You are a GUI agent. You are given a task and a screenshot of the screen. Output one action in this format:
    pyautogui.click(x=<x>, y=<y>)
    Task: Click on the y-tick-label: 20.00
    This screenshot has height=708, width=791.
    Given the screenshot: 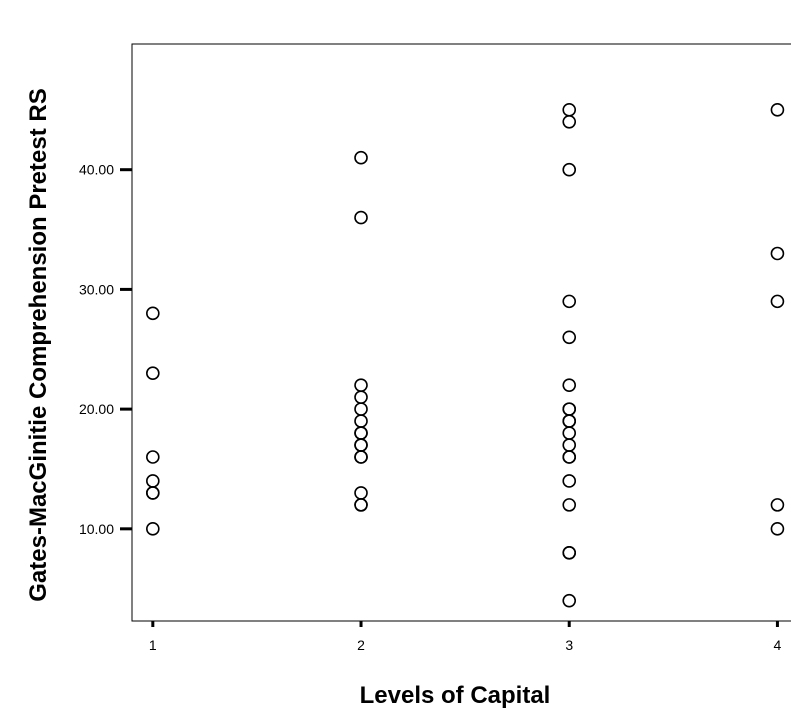 What is the action you would take?
    pyautogui.click(x=96, y=409)
    